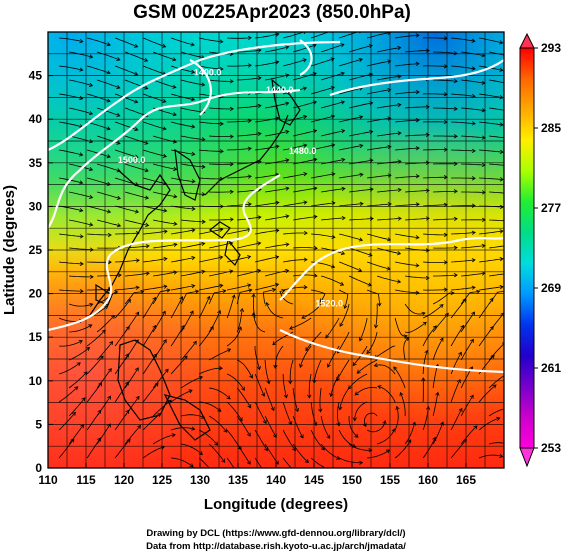 The image size is (566, 554). Describe the element at coordinates (303, 151) in the screenshot. I see `contour-label: 1480.0` at that location.